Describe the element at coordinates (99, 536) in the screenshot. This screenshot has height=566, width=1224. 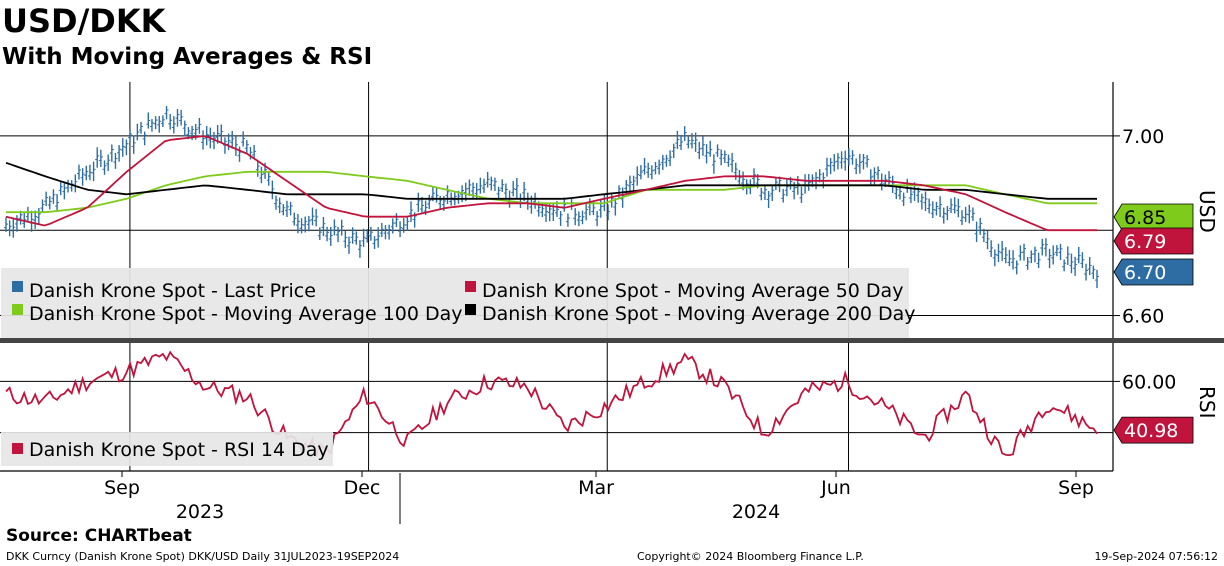
I see `source-label: Source: CHARTbeat` at that location.